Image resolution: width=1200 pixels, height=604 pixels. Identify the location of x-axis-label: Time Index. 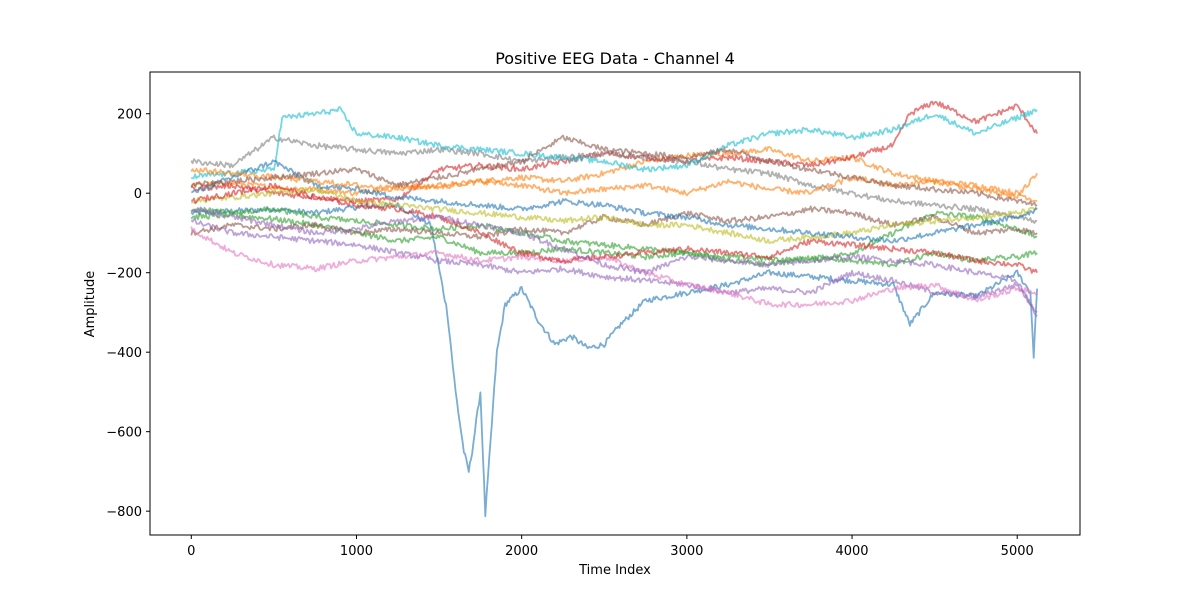
(614, 570).